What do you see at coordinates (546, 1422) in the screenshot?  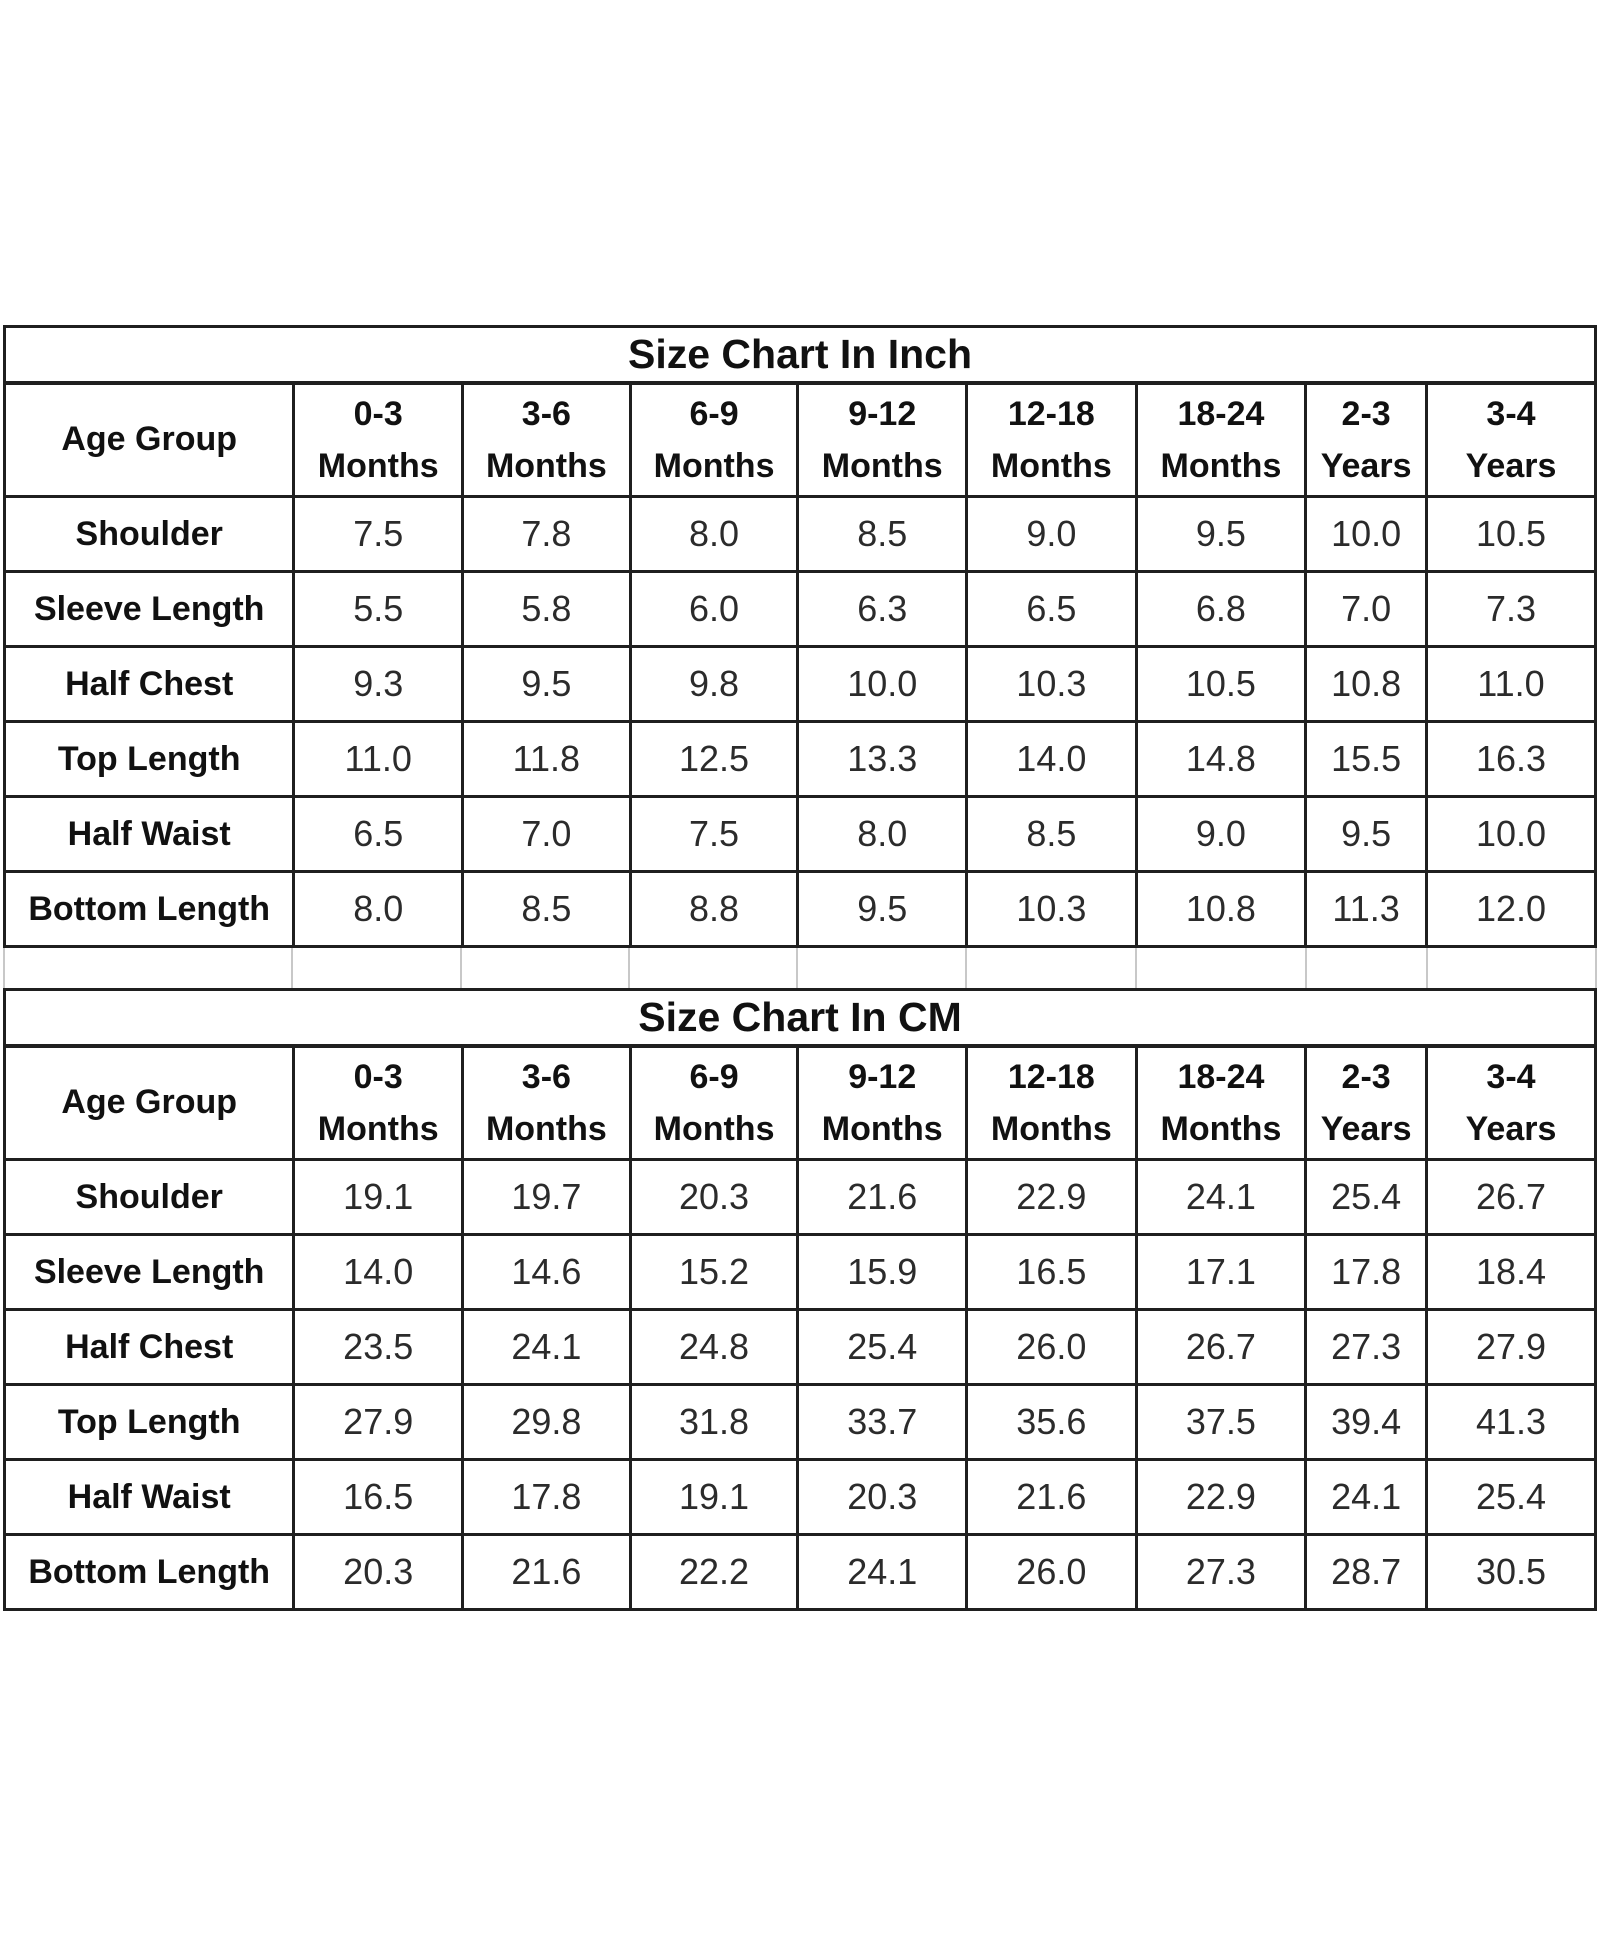 I see `value-cell: 29.8` at bounding box center [546, 1422].